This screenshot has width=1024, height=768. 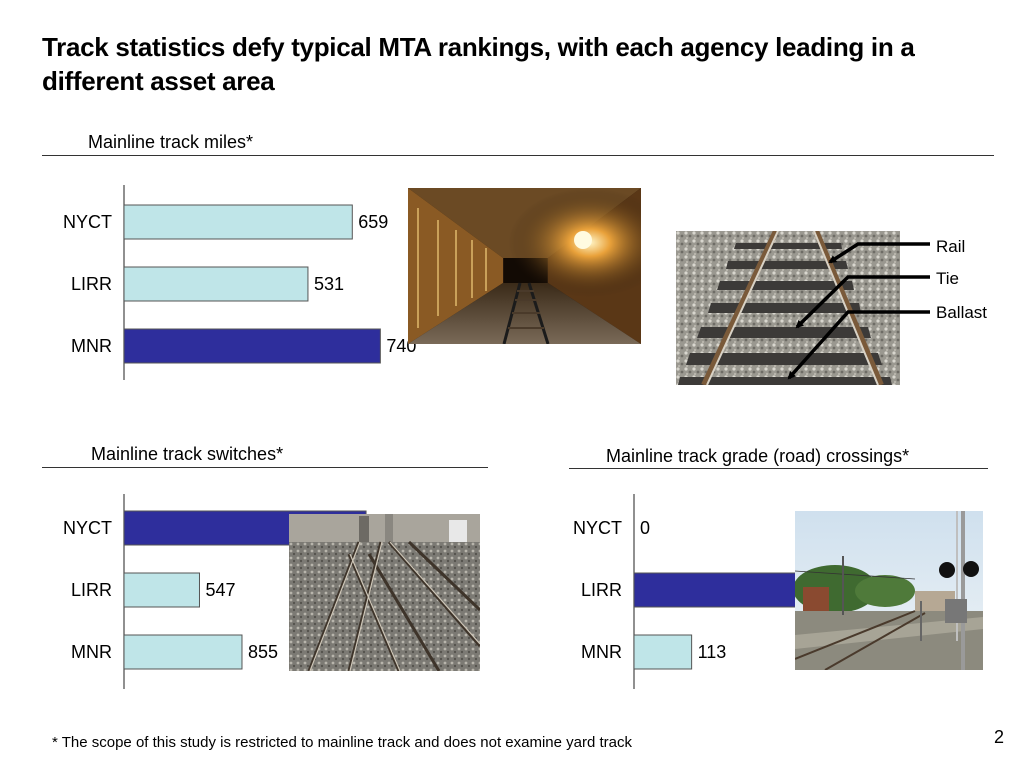 What do you see at coordinates (91, 652) in the screenshot?
I see `mainline-track-switches-category-mnr: MNR` at bounding box center [91, 652].